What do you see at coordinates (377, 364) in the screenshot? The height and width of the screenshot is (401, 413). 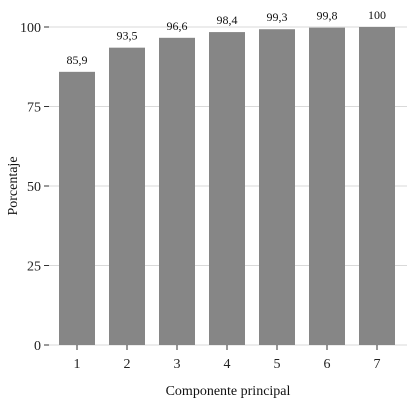 I see `x-tick-label: 7` at bounding box center [377, 364].